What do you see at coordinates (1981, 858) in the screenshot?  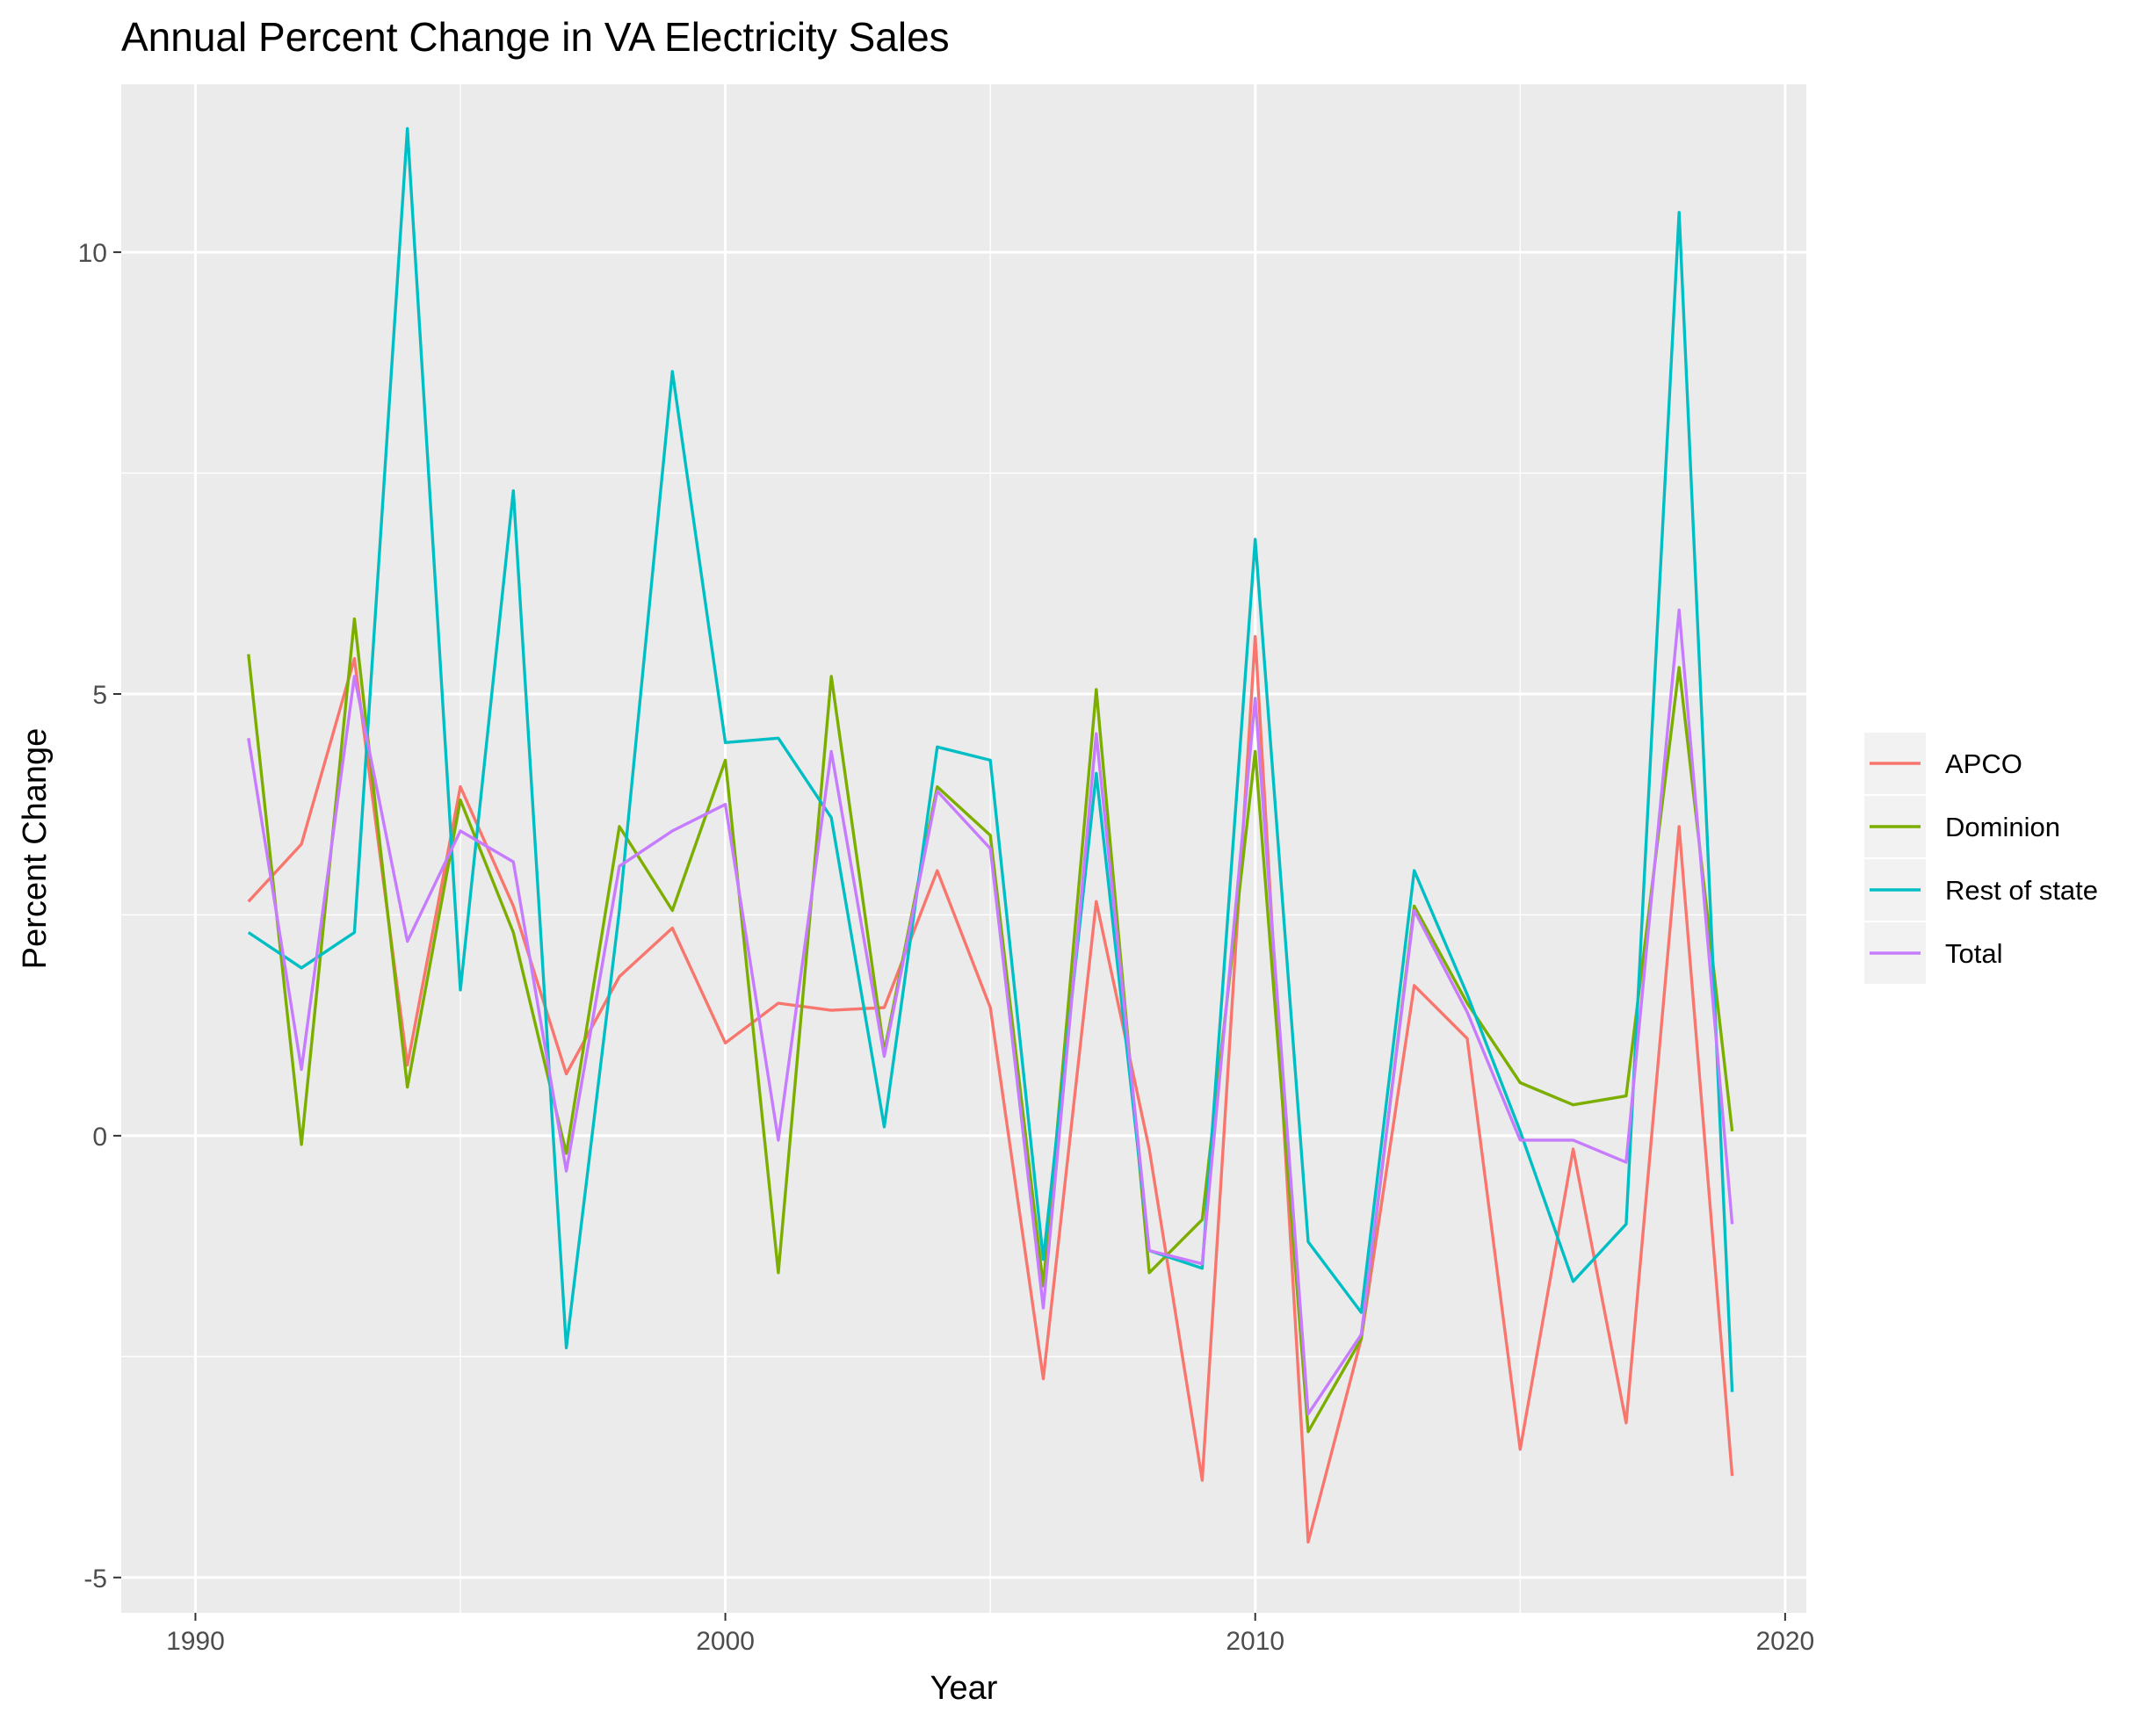 I see `legend: APCO Dominion Rest of state Total` at bounding box center [1981, 858].